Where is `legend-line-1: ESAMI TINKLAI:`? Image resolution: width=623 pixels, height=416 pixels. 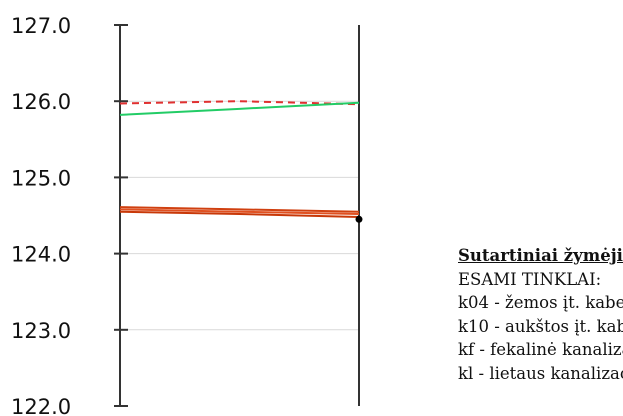
legend-line-1: ESAMI TINKLAI: is located at coordinates (530, 279).